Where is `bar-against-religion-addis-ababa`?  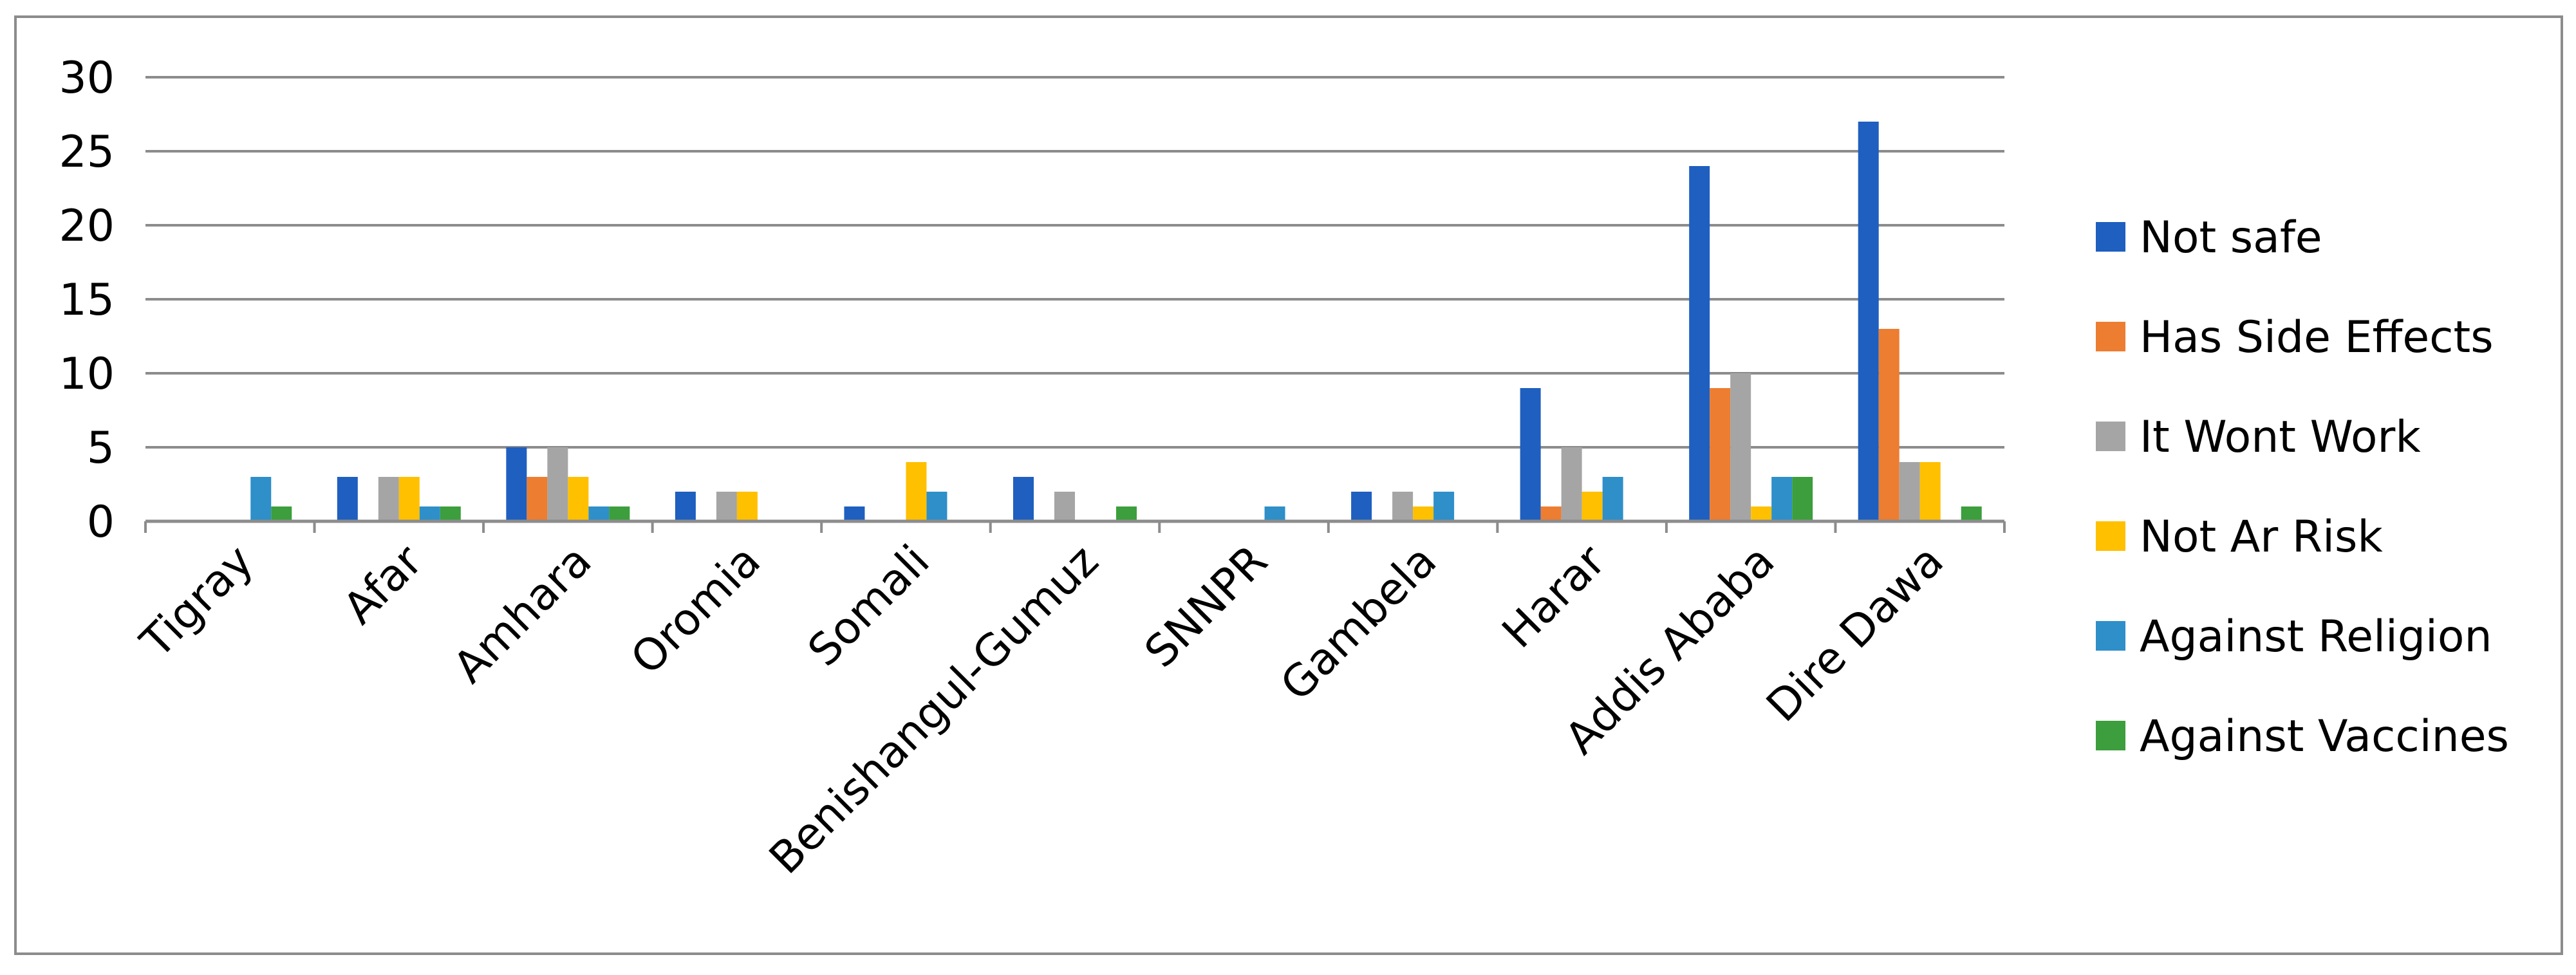 bar-against-religion-addis-ababa is located at coordinates (1782, 499).